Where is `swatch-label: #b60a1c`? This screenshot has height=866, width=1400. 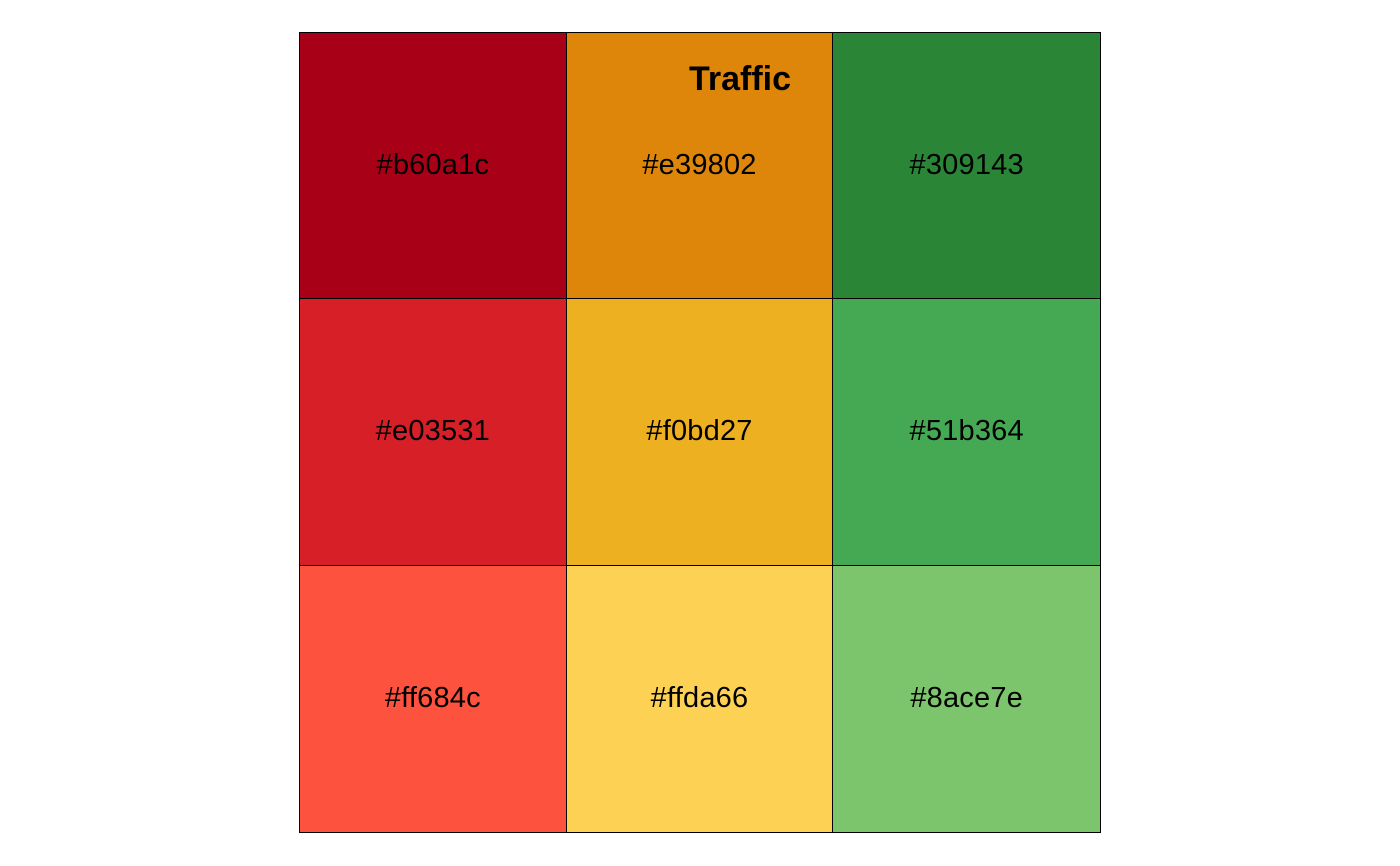 swatch-label: #b60a1c is located at coordinates (433, 165).